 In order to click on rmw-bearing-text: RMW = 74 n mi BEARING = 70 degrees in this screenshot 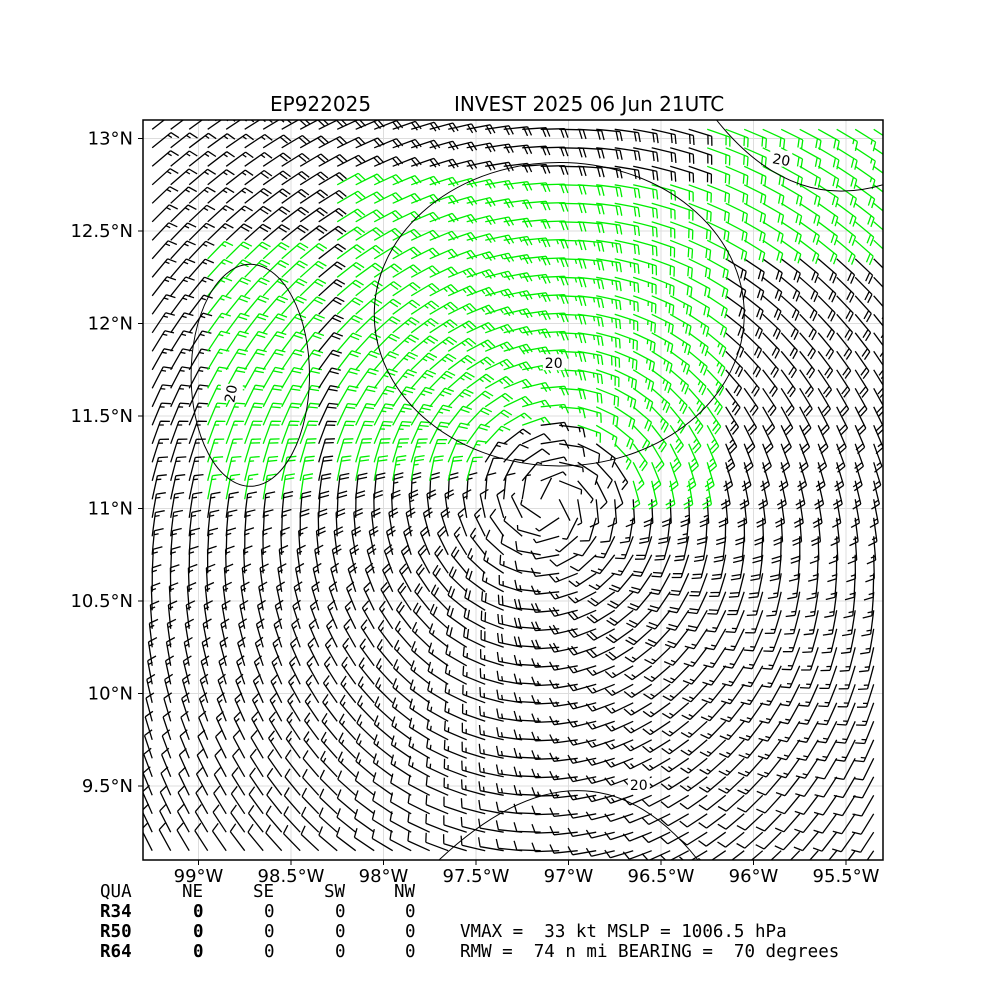, I will do `click(650, 952)`.